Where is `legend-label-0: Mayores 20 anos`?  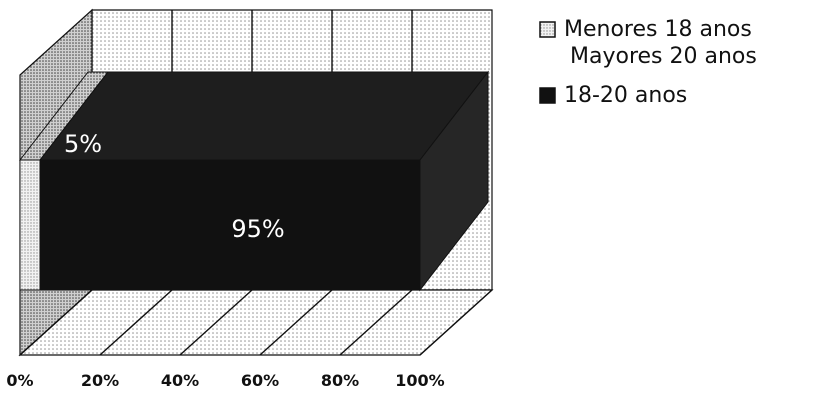 legend-label-0: Mayores 20 anos is located at coordinates (663, 56).